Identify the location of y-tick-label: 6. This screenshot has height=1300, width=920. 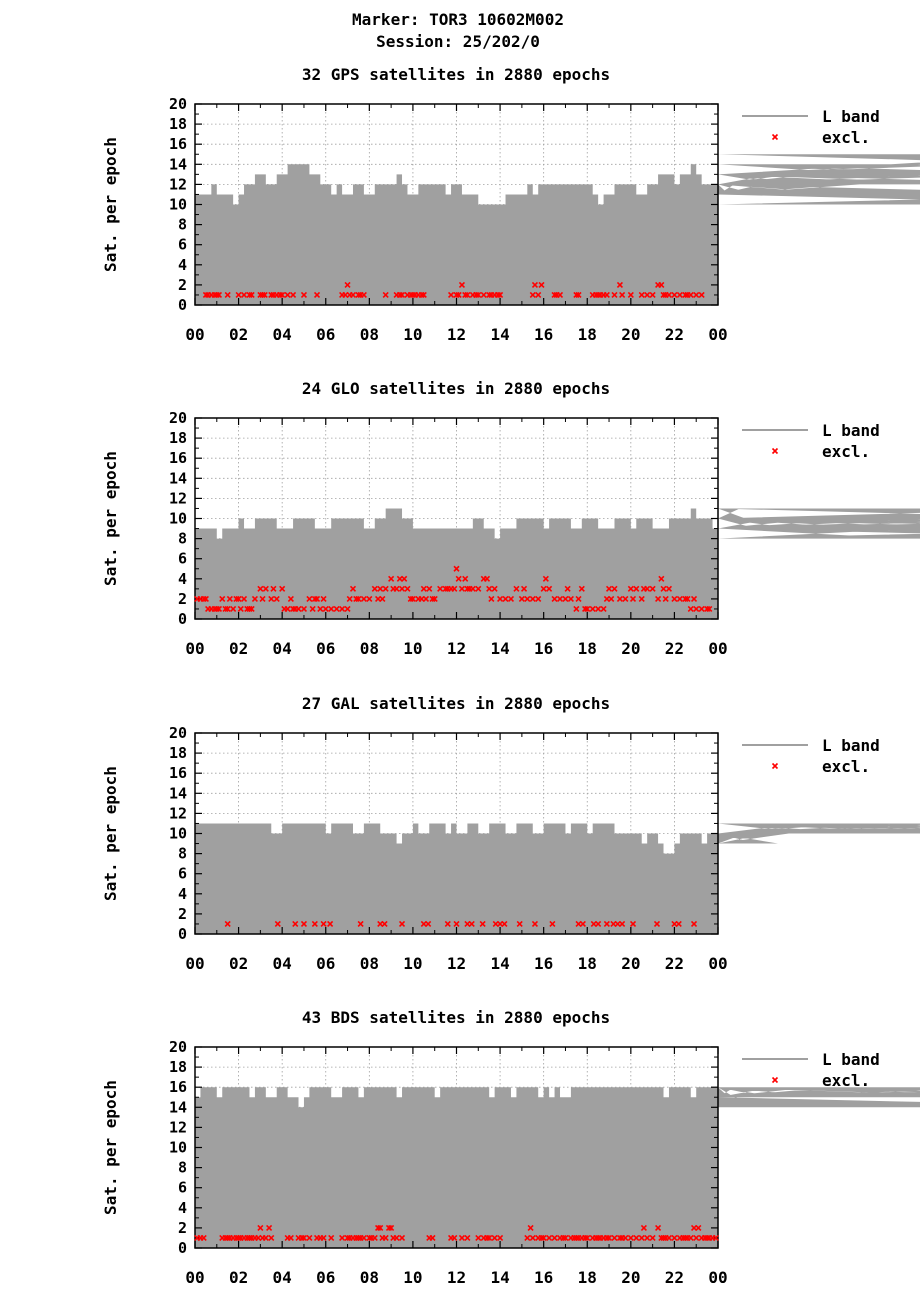
(182, 874).